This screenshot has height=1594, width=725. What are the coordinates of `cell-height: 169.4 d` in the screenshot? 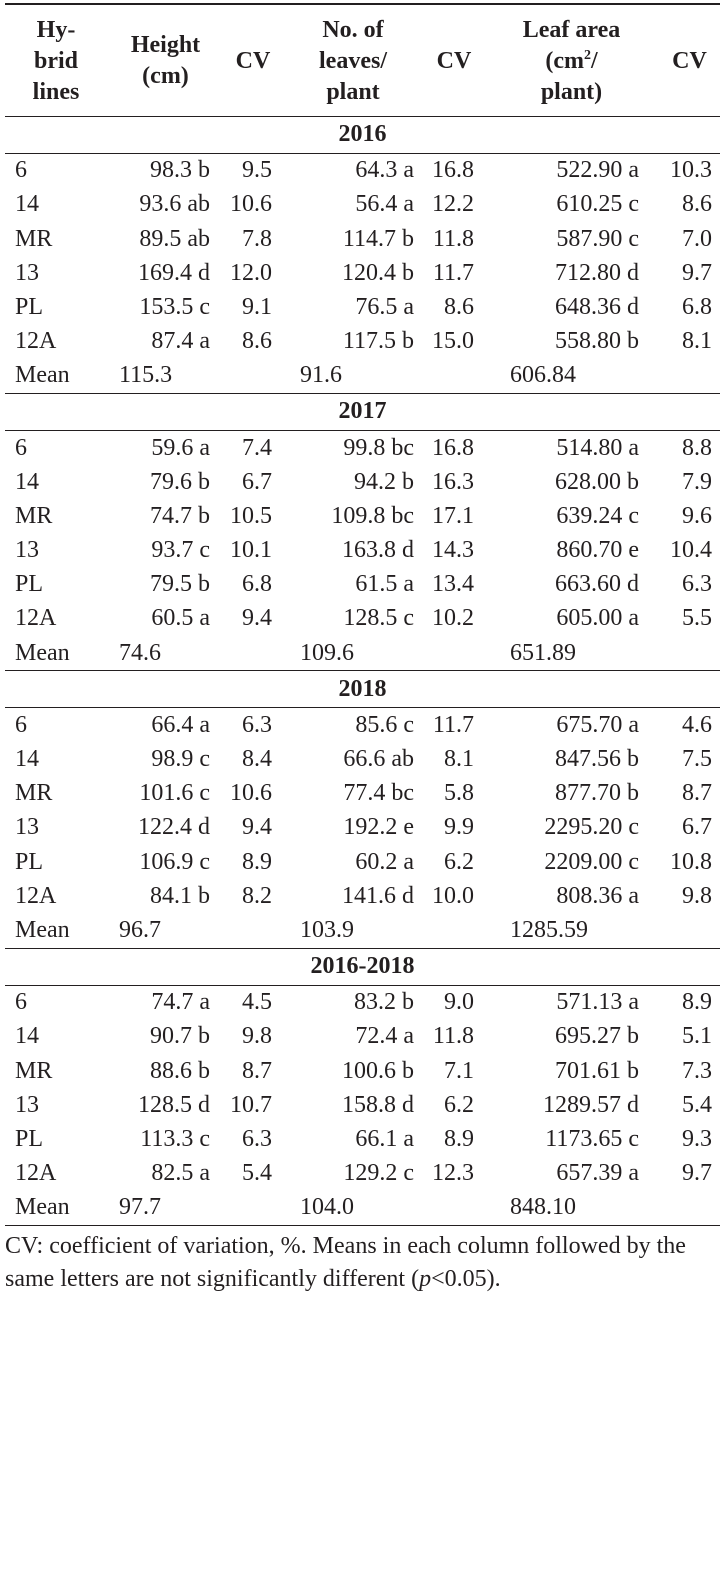 It's located at (174, 272).